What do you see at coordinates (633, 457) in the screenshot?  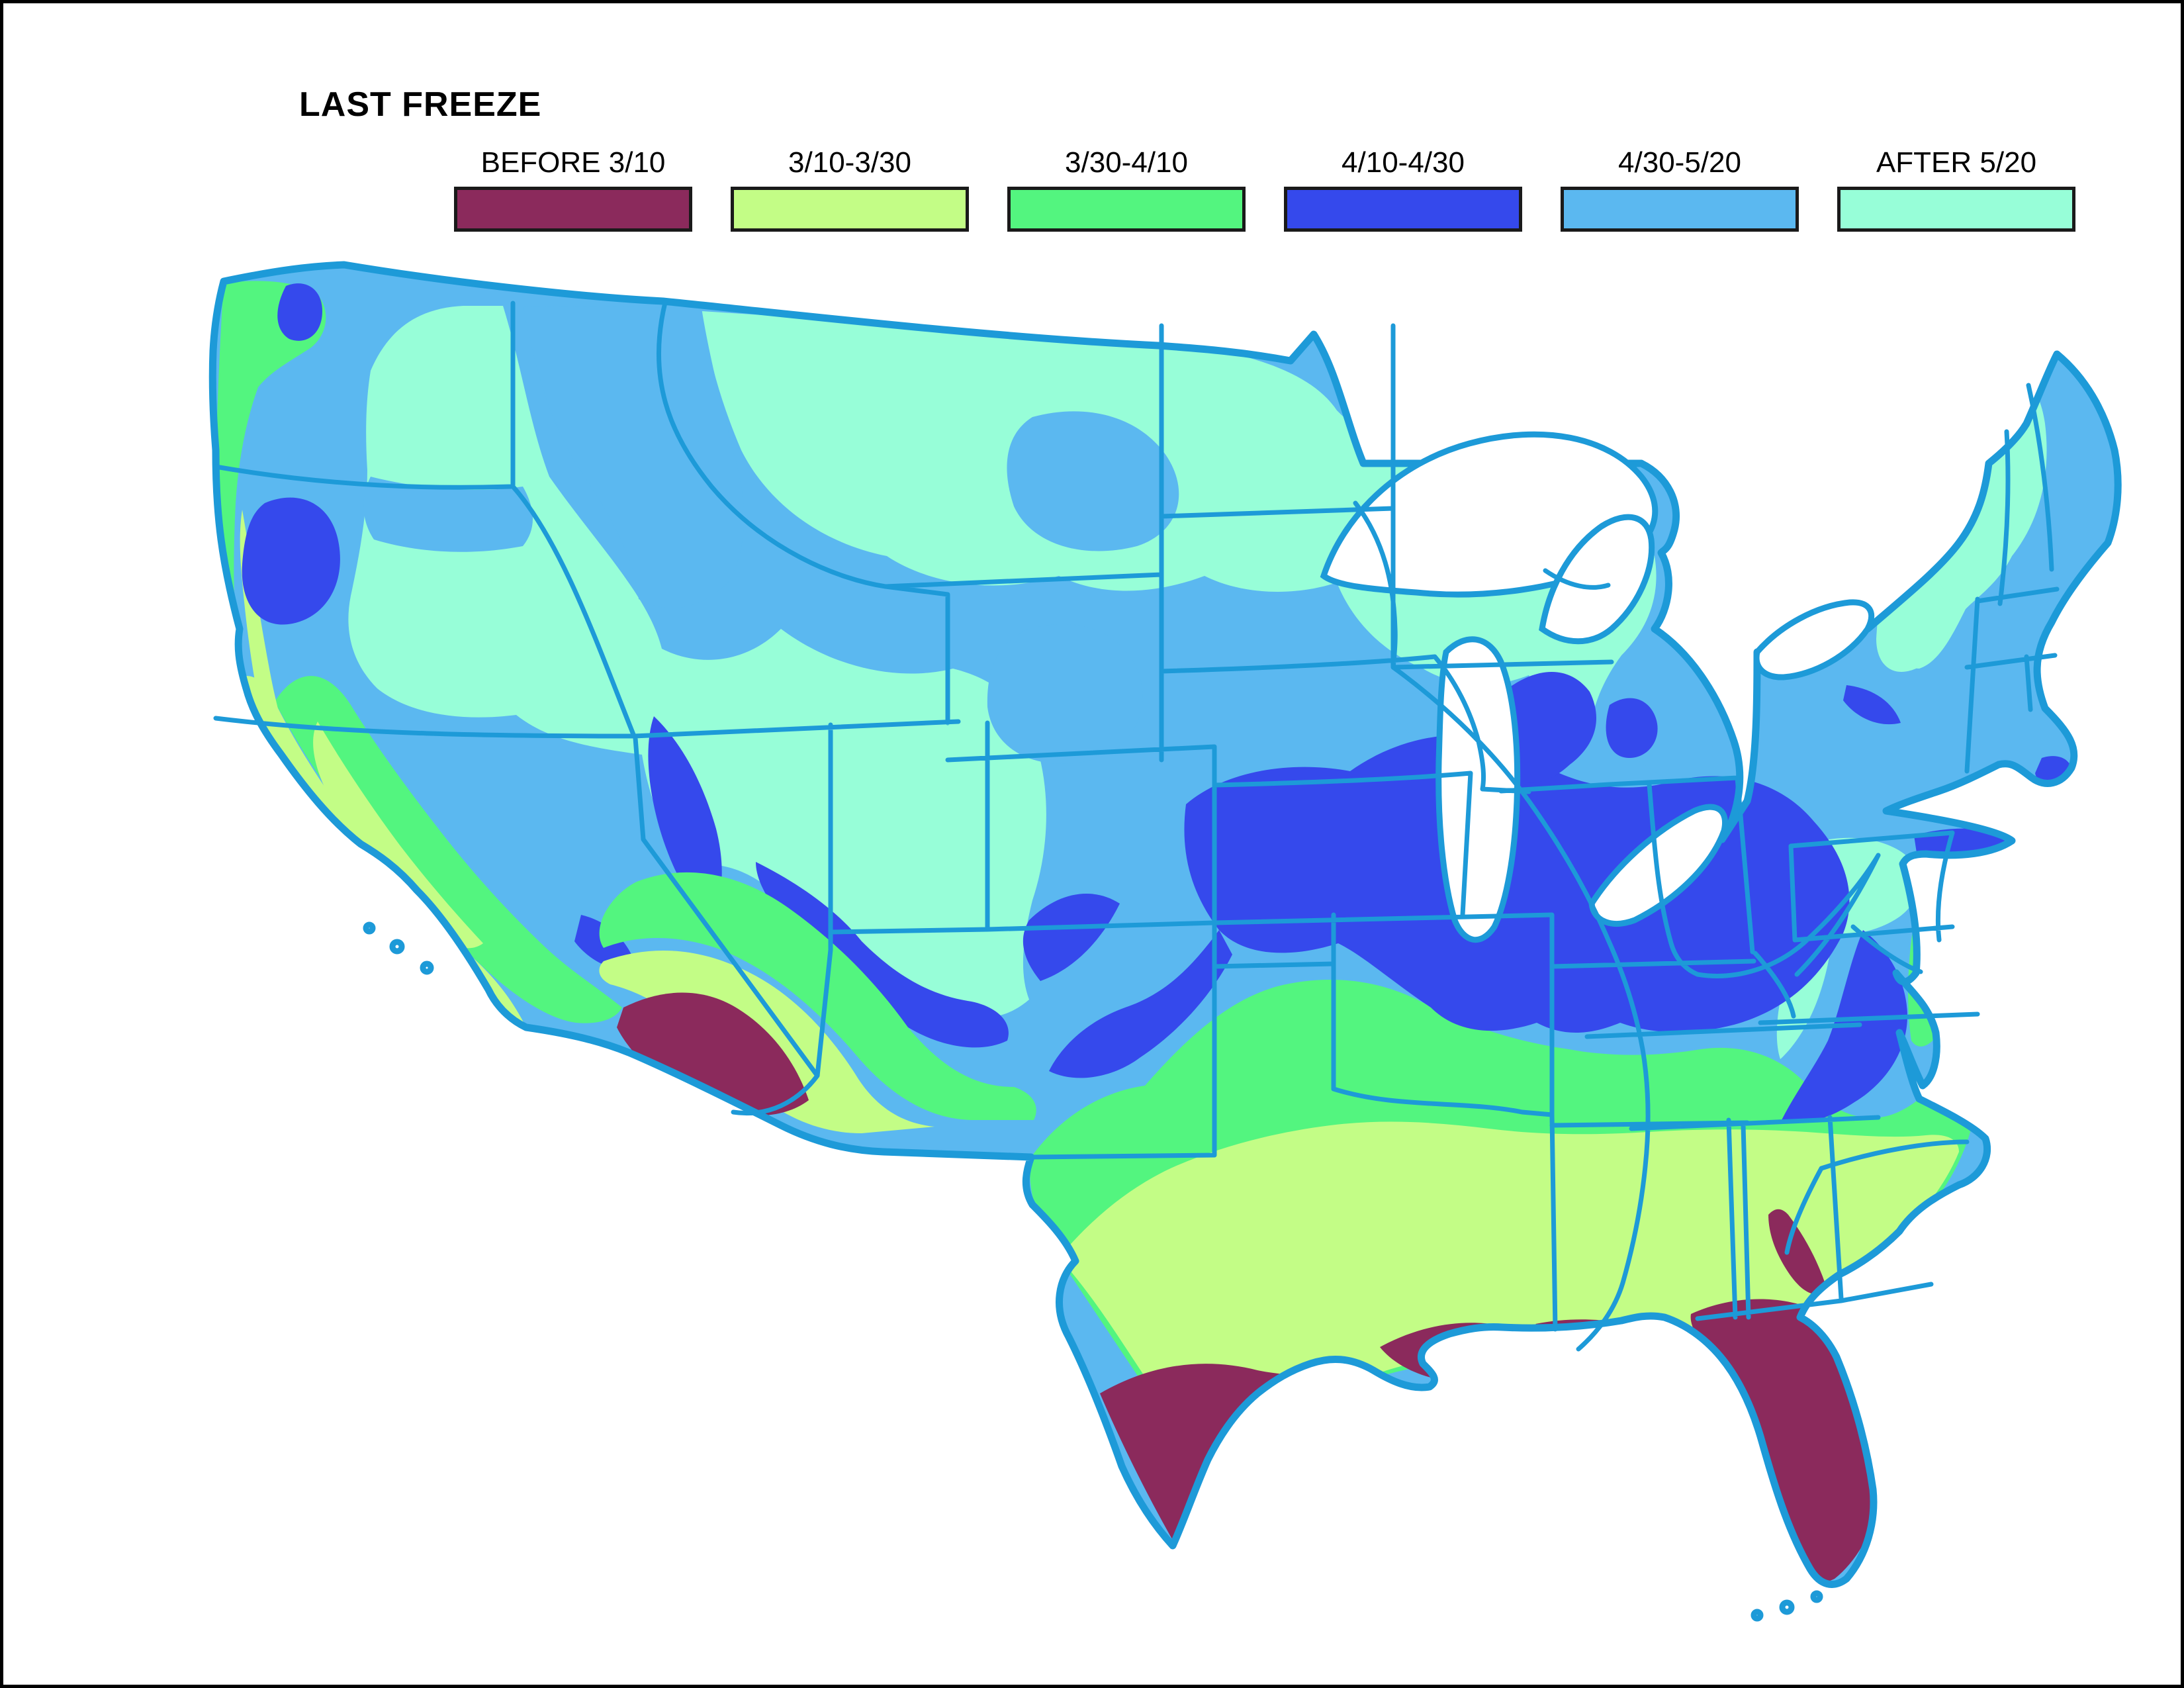 I see `zone-4-30-5-20-idaho-panhandle` at bounding box center [633, 457].